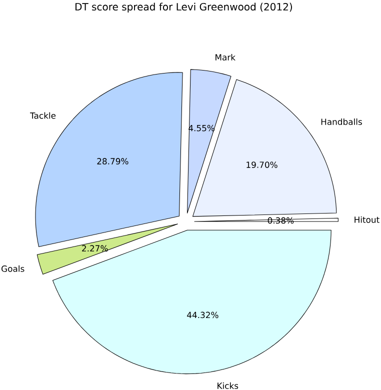 This screenshot has height=390, width=381. What do you see at coordinates (228, 385) in the screenshot?
I see `slice-label: Kicks` at bounding box center [228, 385].